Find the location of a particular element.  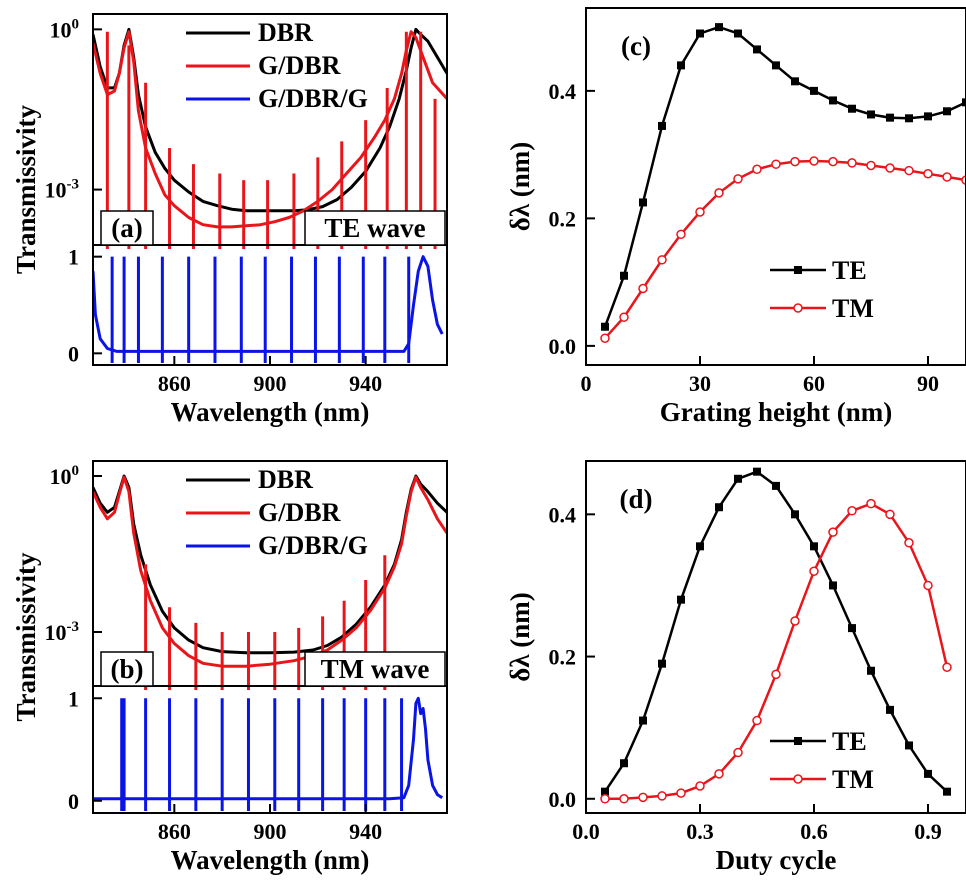

x-tick-label: 0.6 is located at coordinates (814, 831).